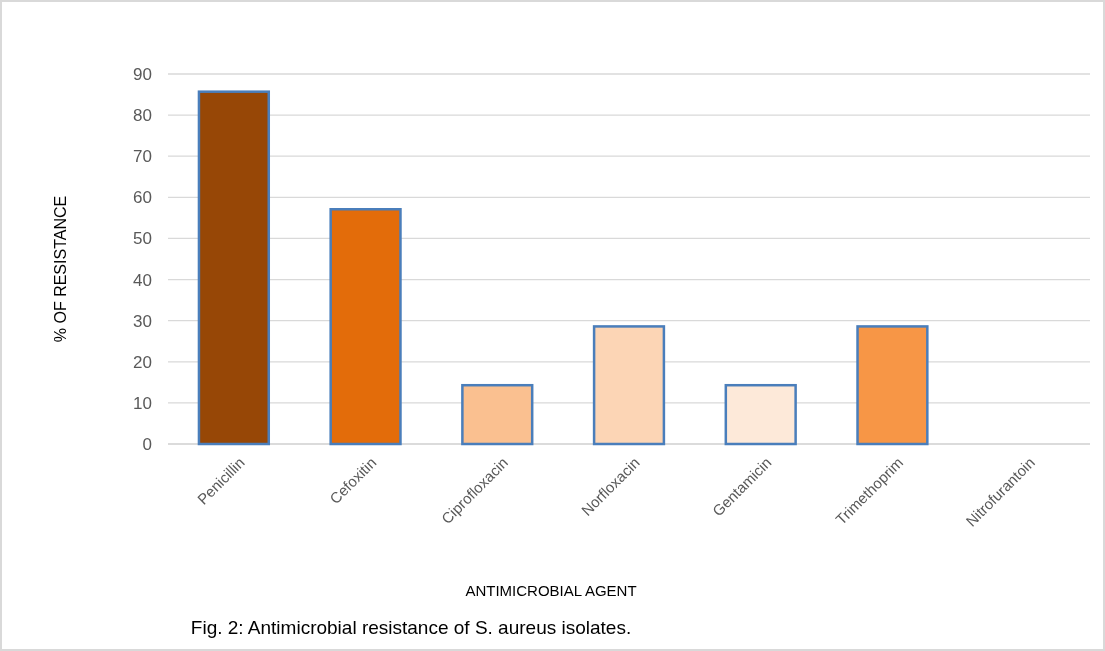 The height and width of the screenshot is (651, 1105). Describe the element at coordinates (60, 269) in the screenshot. I see `y-axis-title: % OF RESISTANCE` at that location.